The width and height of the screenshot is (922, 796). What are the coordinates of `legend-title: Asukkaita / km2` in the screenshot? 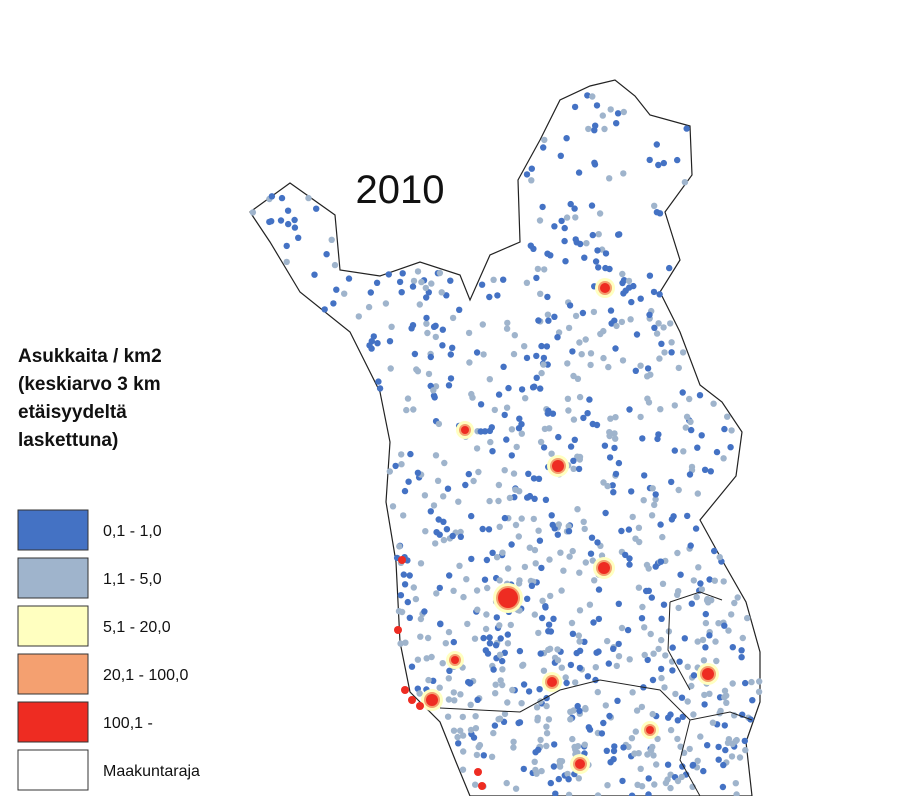 It's located at (90, 356).